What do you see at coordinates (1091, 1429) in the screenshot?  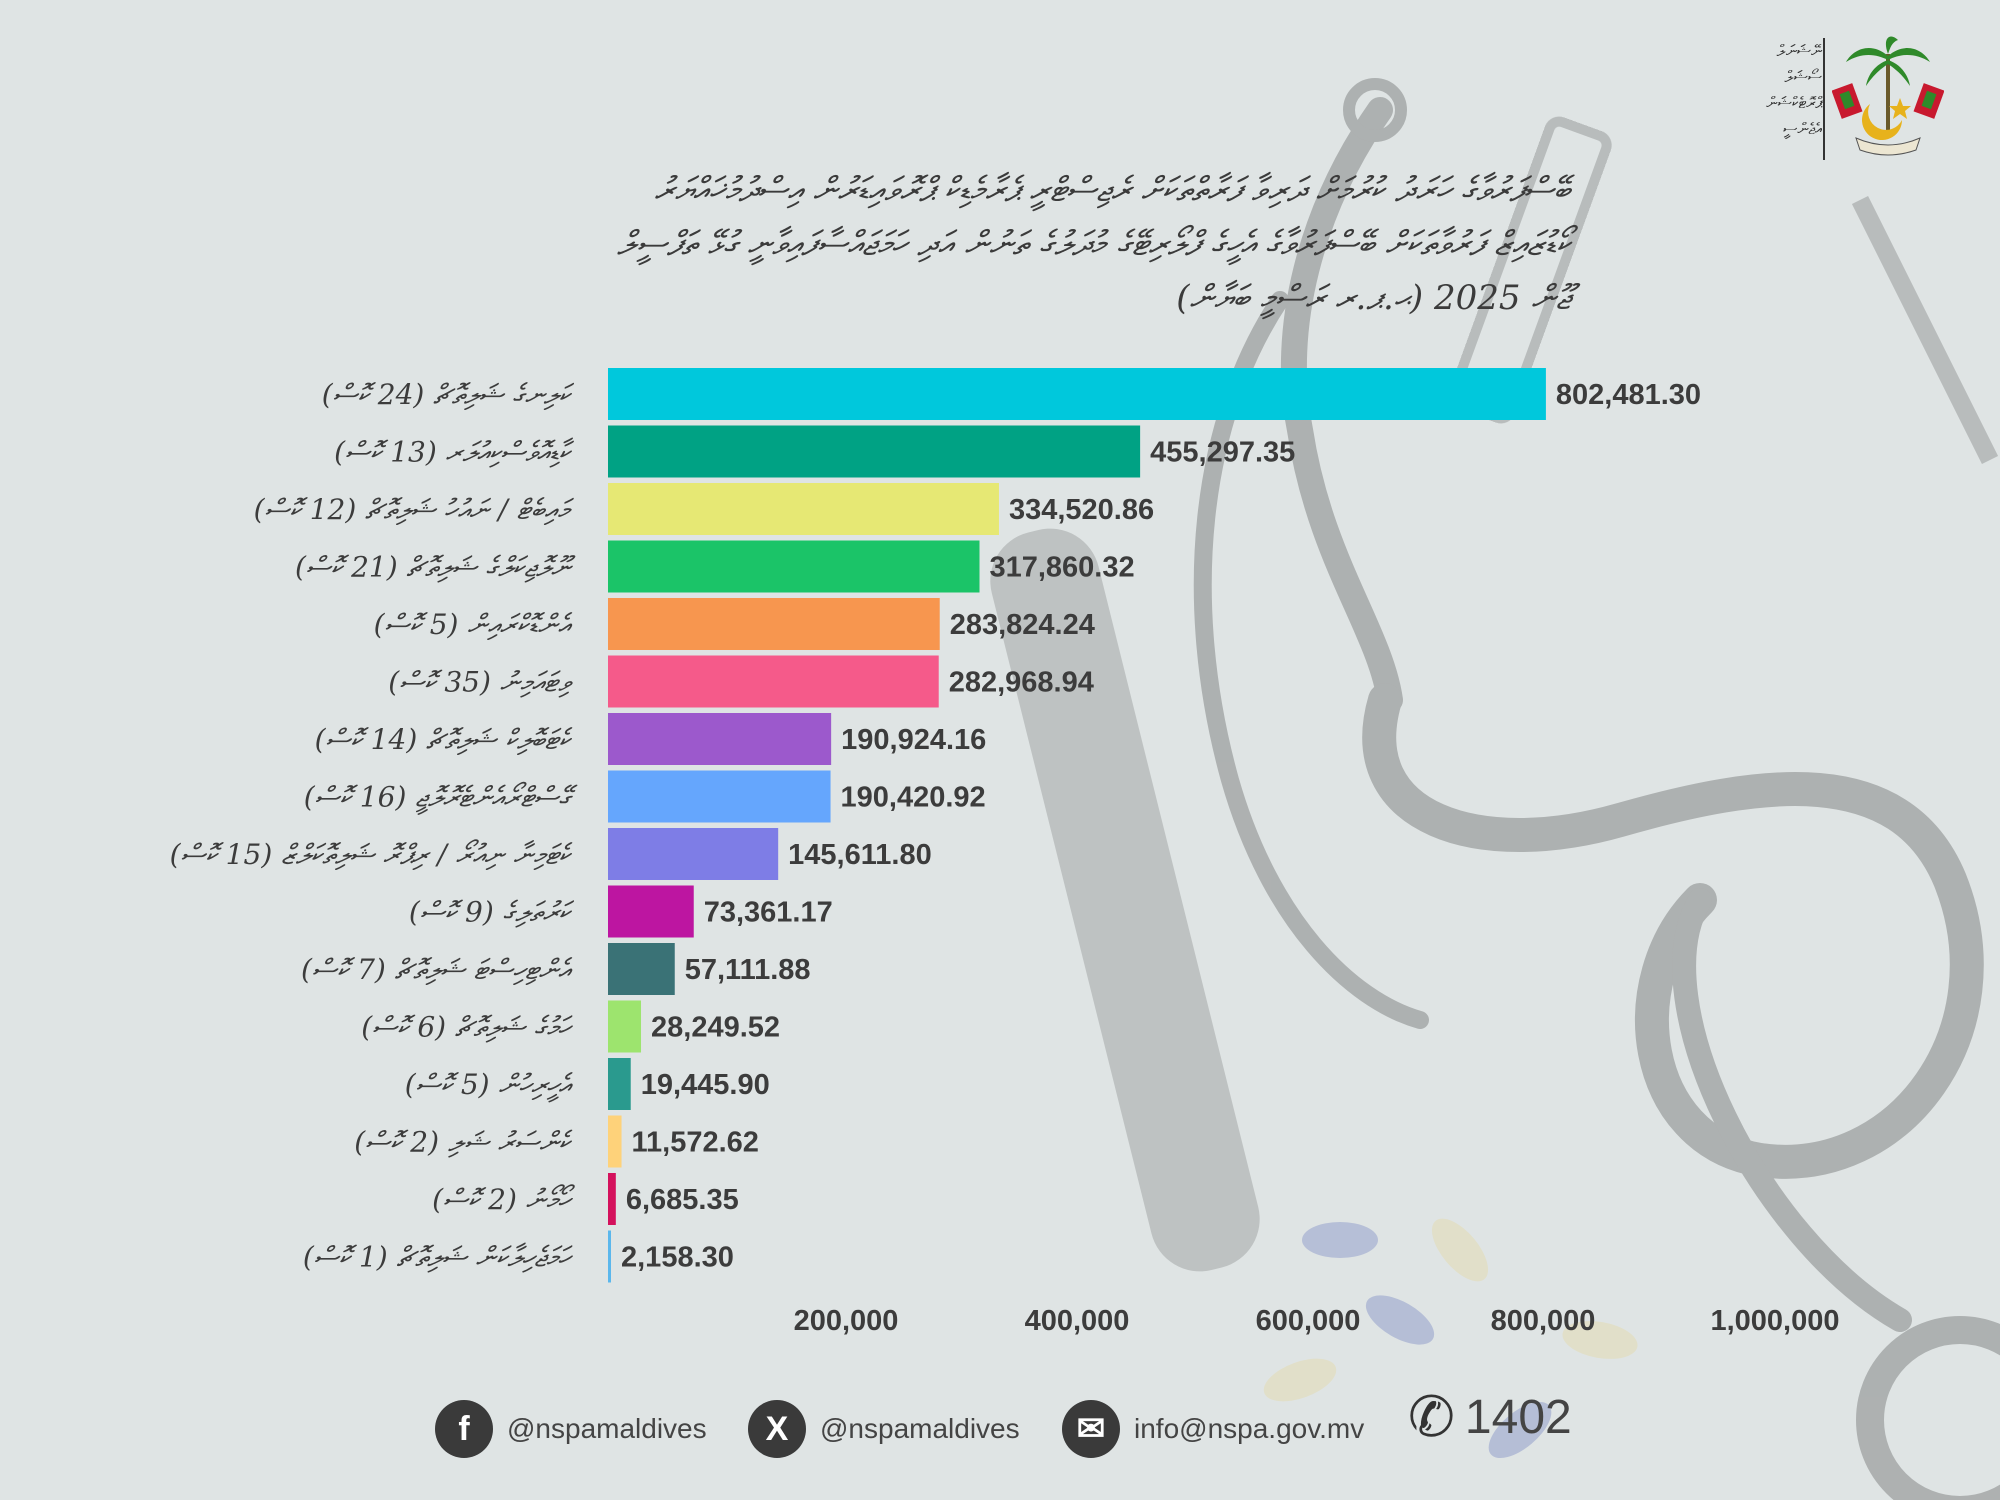 I see `mail-icon: ✉` at bounding box center [1091, 1429].